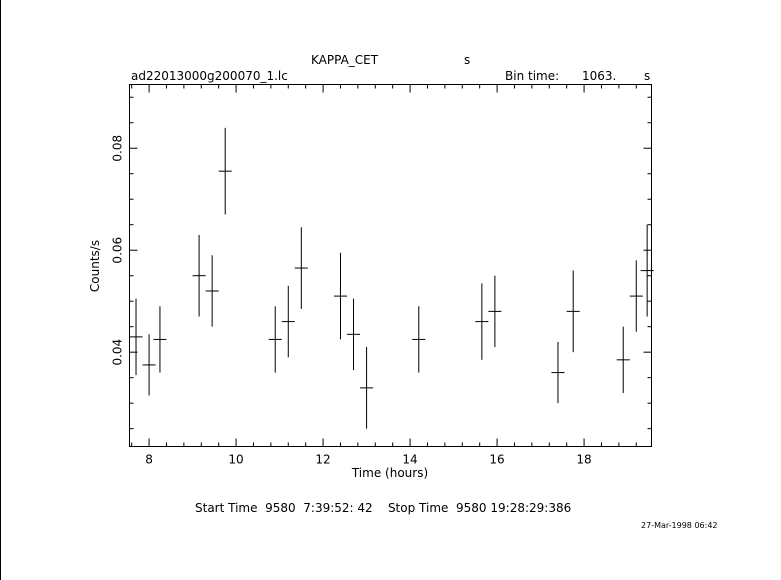 The height and width of the screenshot is (580, 781). What do you see at coordinates (467, 60) in the screenshot?
I see `object-unit: s` at bounding box center [467, 60].